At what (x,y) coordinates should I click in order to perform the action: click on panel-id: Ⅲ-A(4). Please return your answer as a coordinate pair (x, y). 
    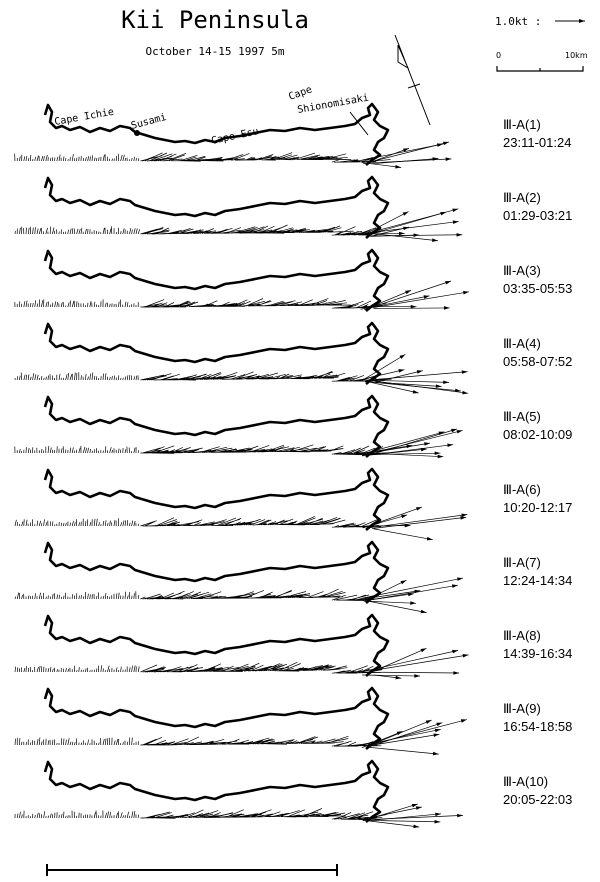
    Looking at the image, I should click on (522, 343).